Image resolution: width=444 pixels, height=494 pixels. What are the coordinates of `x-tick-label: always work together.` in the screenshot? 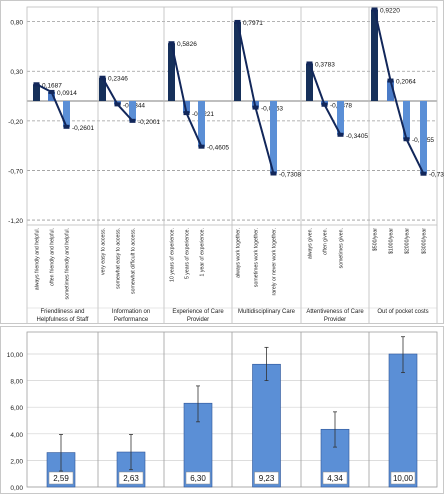 It's located at (239, 253).